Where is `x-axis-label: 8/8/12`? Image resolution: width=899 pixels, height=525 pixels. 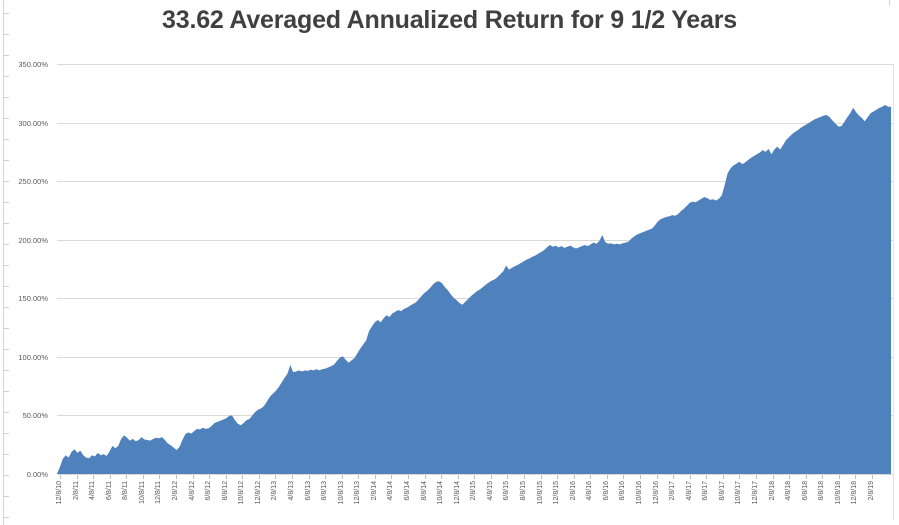
x-axis-label: 8/8/12 is located at coordinates (225, 491).